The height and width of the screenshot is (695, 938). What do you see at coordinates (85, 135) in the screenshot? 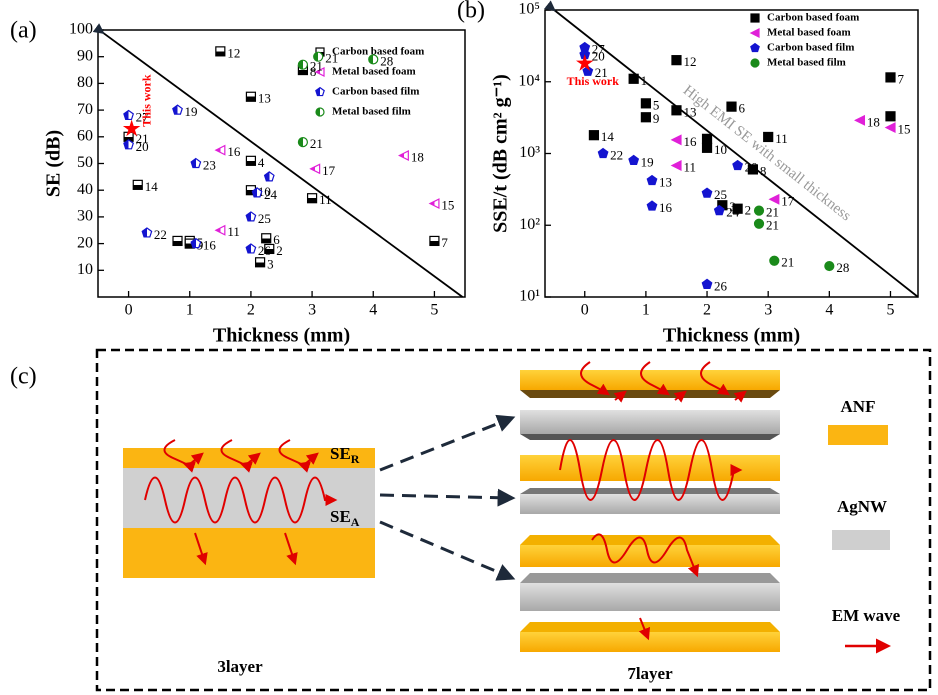
I see `y-tick-label: 60` at bounding box center [85, 135].